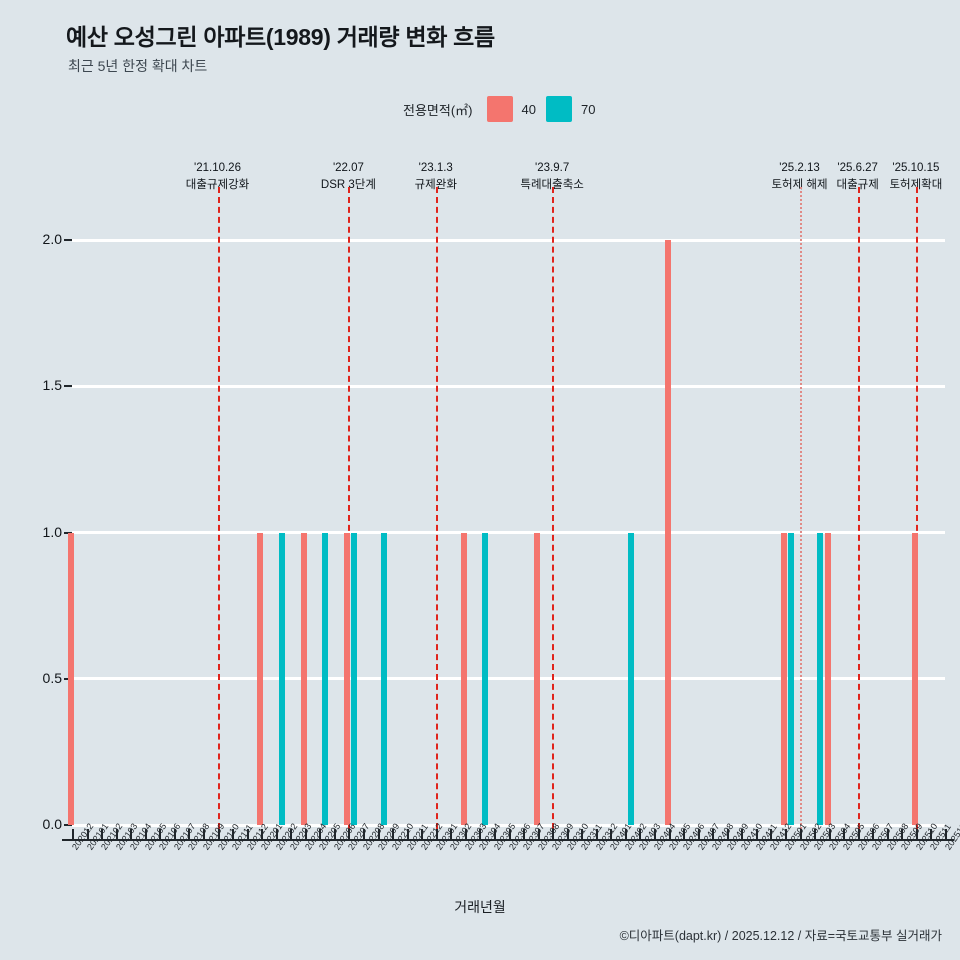 The width and height of the screenshot is (960, 960). Describe the element at coordinates (52, 677) in the screenshot. I see `y-tick-label: 0.5` at that location.